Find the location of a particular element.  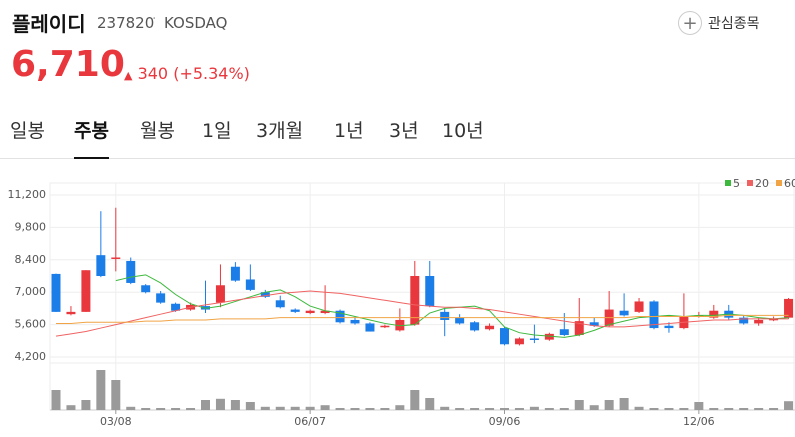

change-value: 340 is located at coordinates (153, 73).